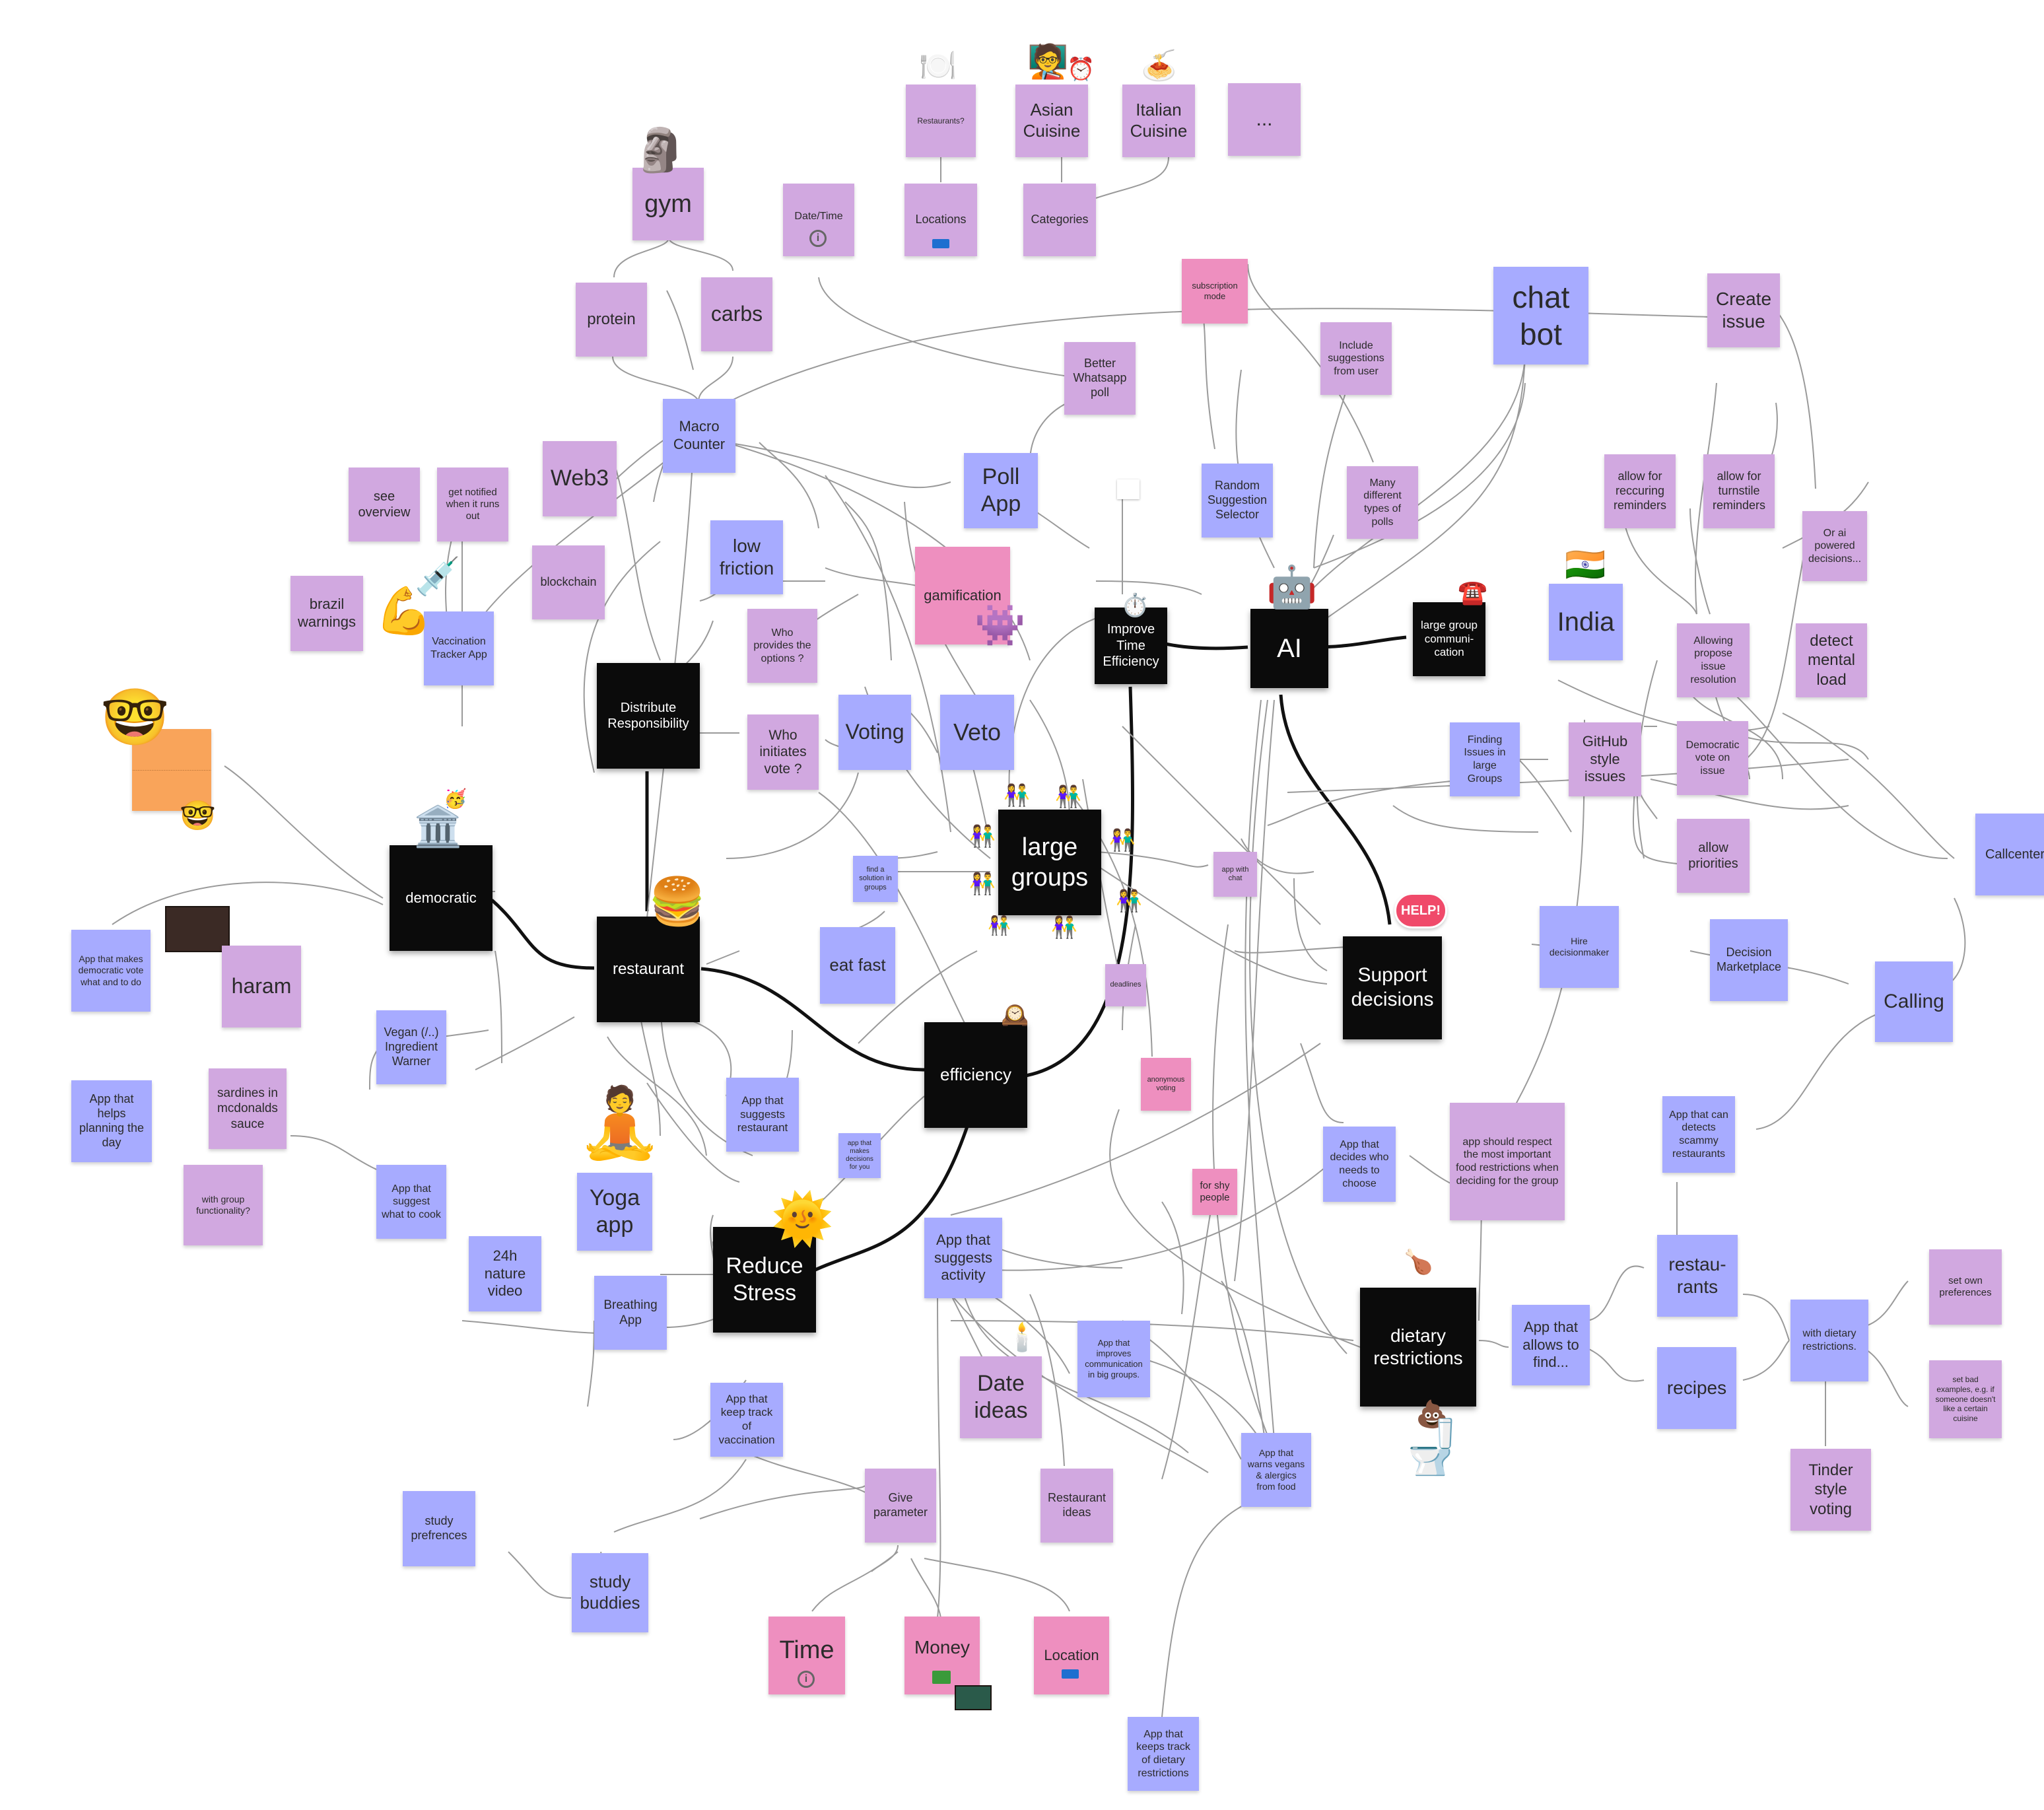 The image size is (2044, 1810). I want to click on support-decisions-note: Support decisions, so click(1392, 987).